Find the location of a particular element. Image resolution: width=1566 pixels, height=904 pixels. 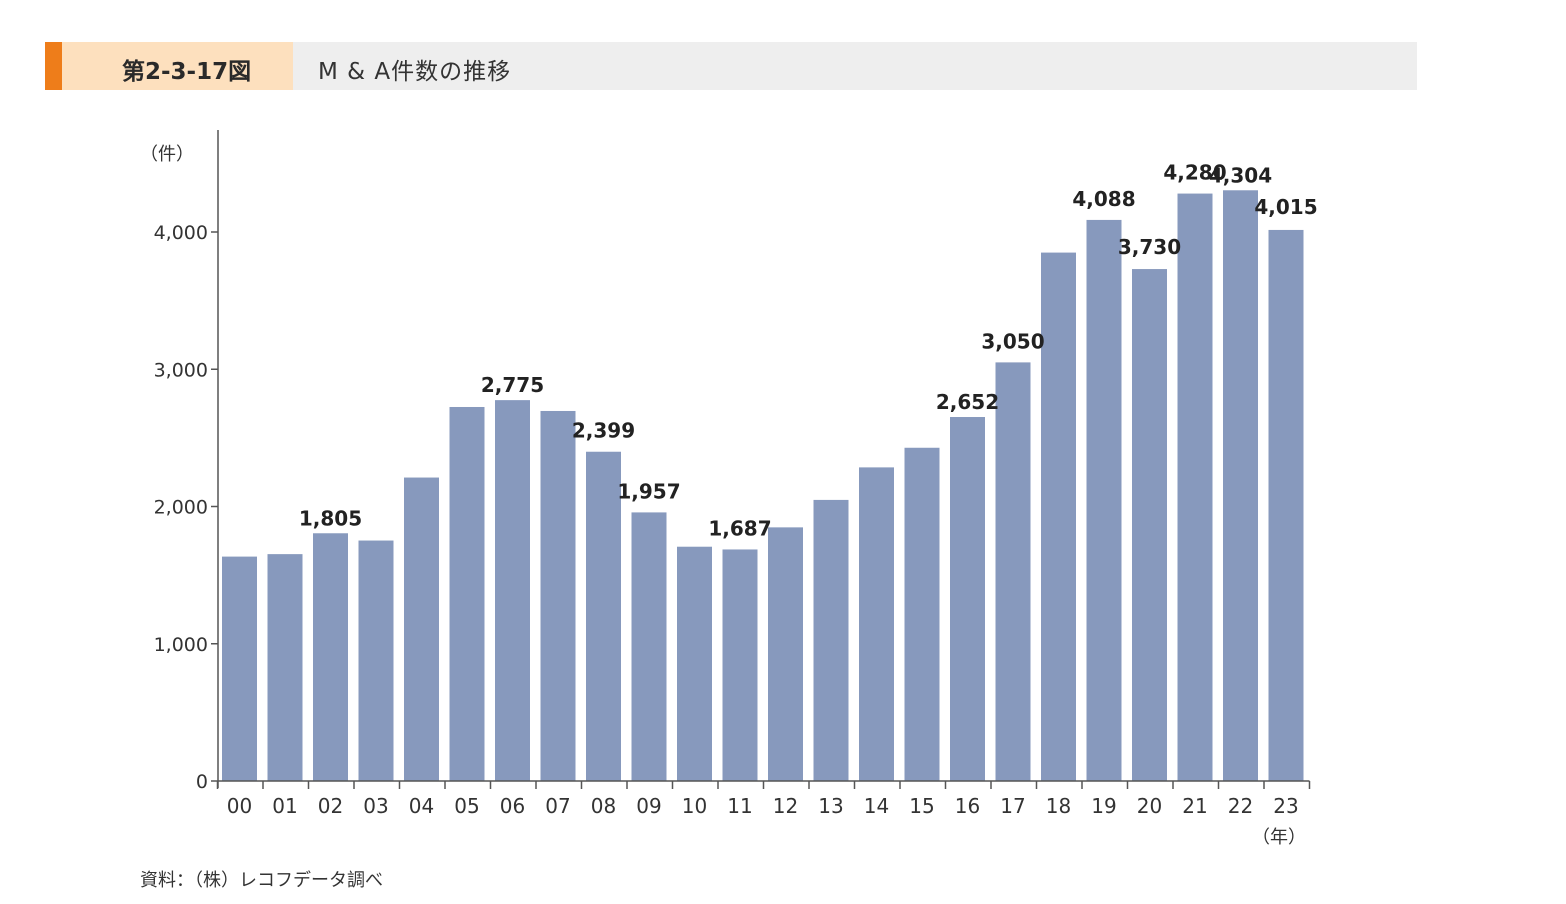

data-label-22: 4,304 is located at coordinates (1240, 175).